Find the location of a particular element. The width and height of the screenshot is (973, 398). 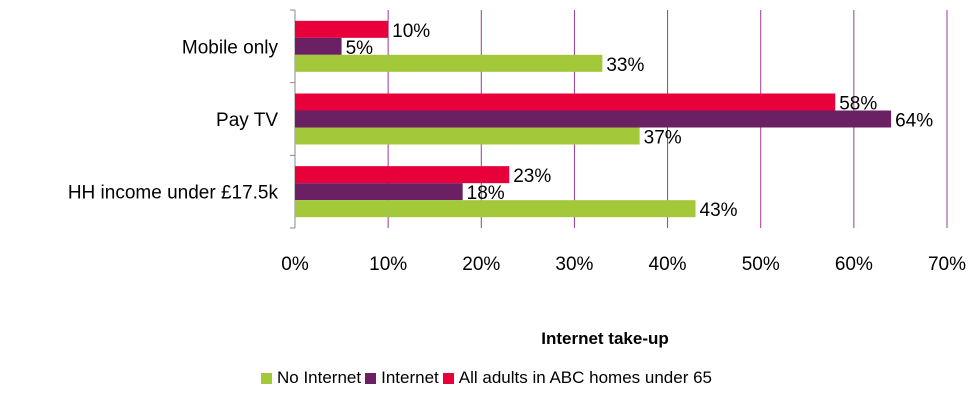

category-label: HH income under £17.5k is located at coordinates (173, 193).